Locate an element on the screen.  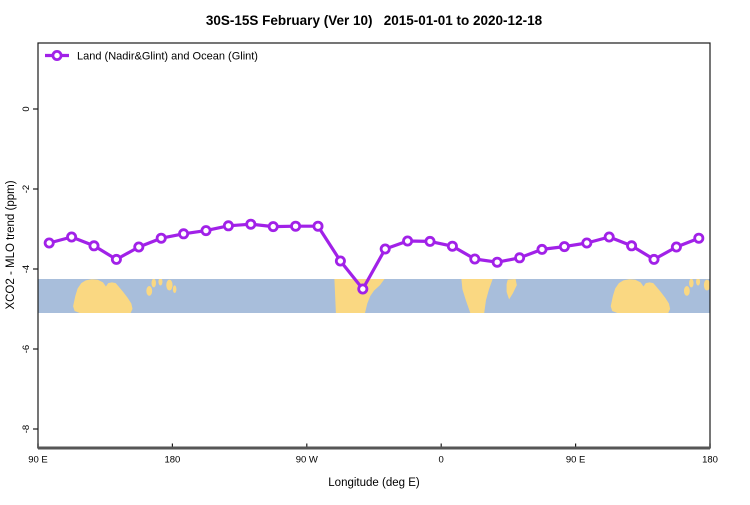
x-tick-label: 0 is located at coordinates (441, 460).